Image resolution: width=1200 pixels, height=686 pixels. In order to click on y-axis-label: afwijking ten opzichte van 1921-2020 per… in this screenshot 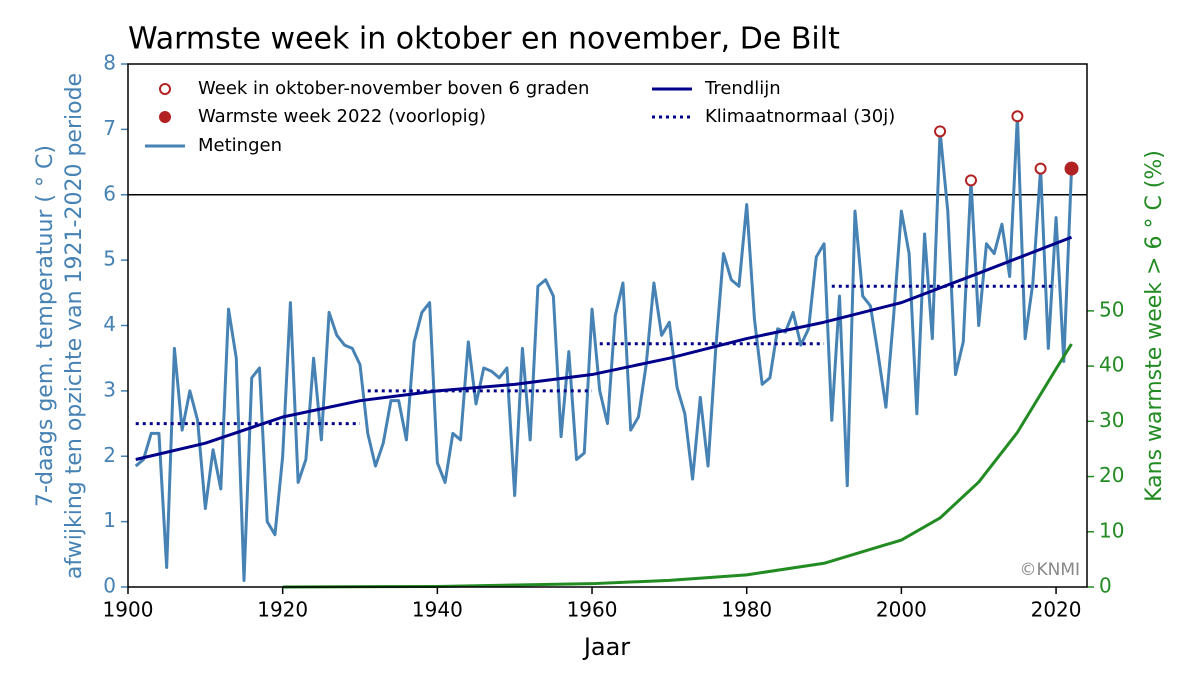, I will do `click(74, 326)`.